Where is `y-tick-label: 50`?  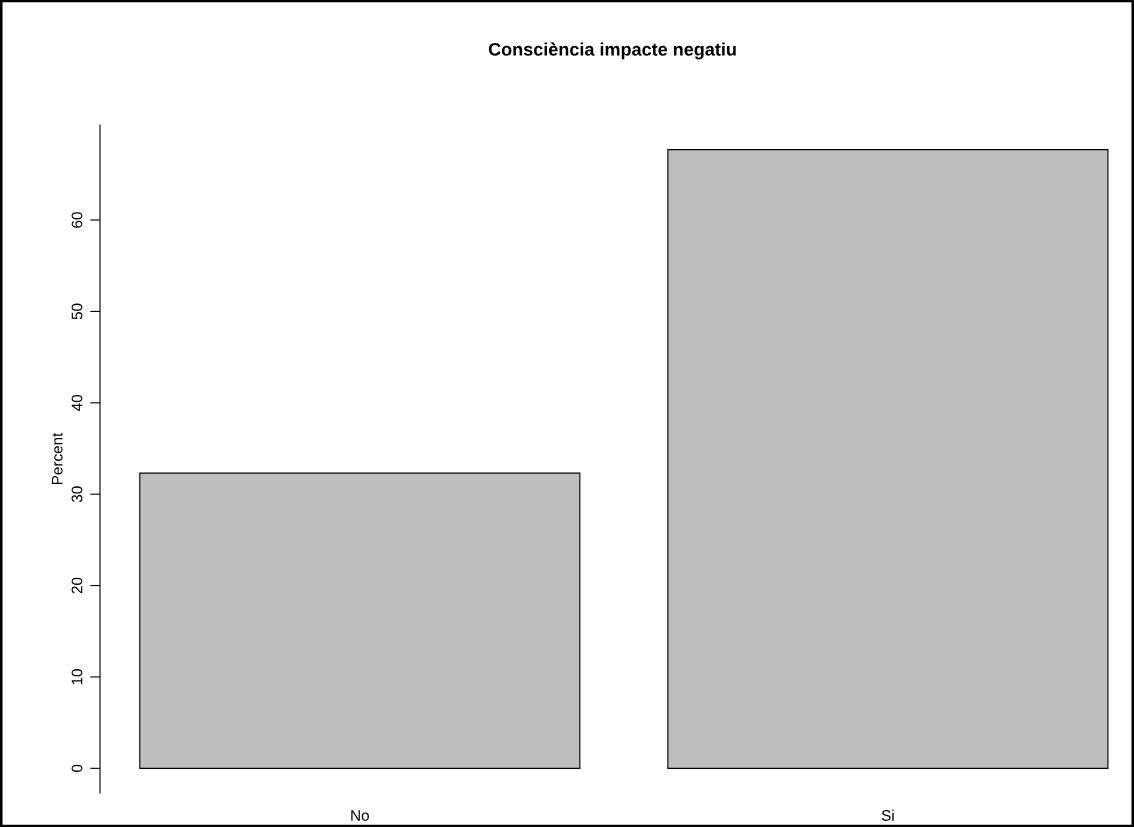
y-tick-label: 50 is located at coordinates (77, 311).